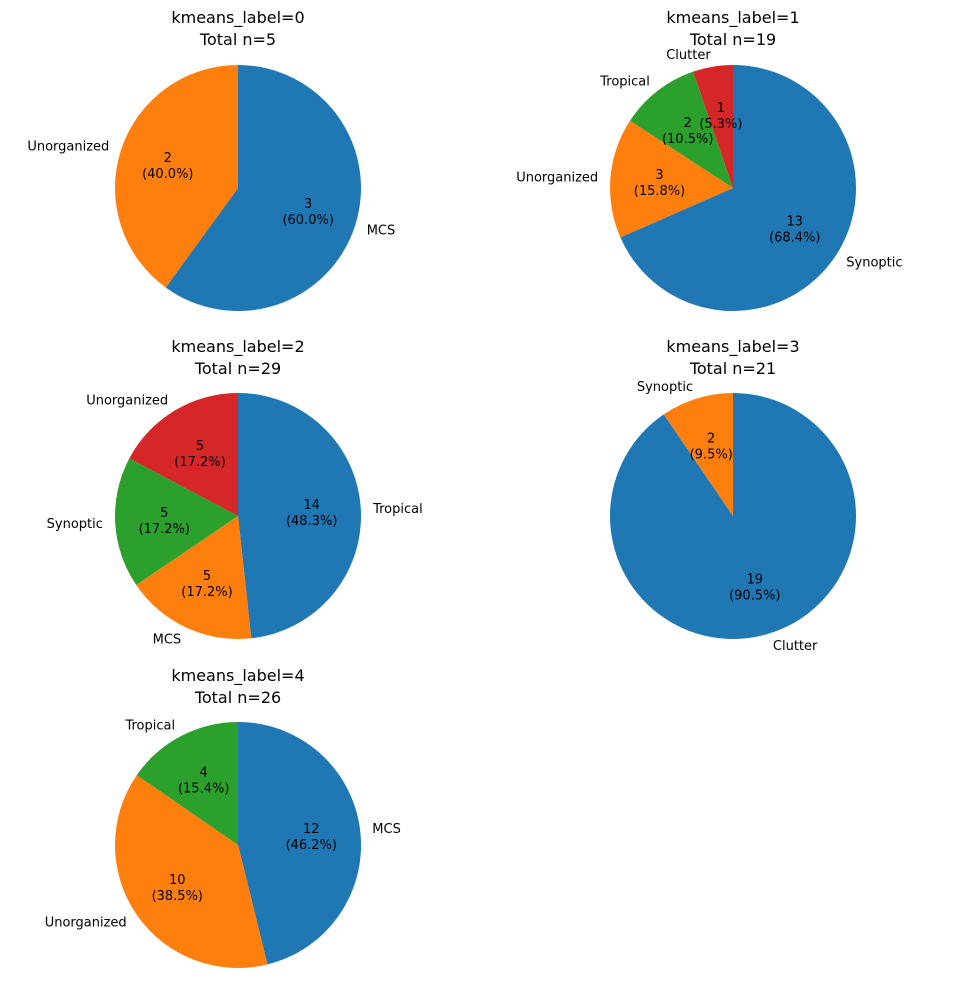 The width and height of the screenshot is (970, 990). I want to click on slice-percent-label: (40.0%), so click(167, 174).